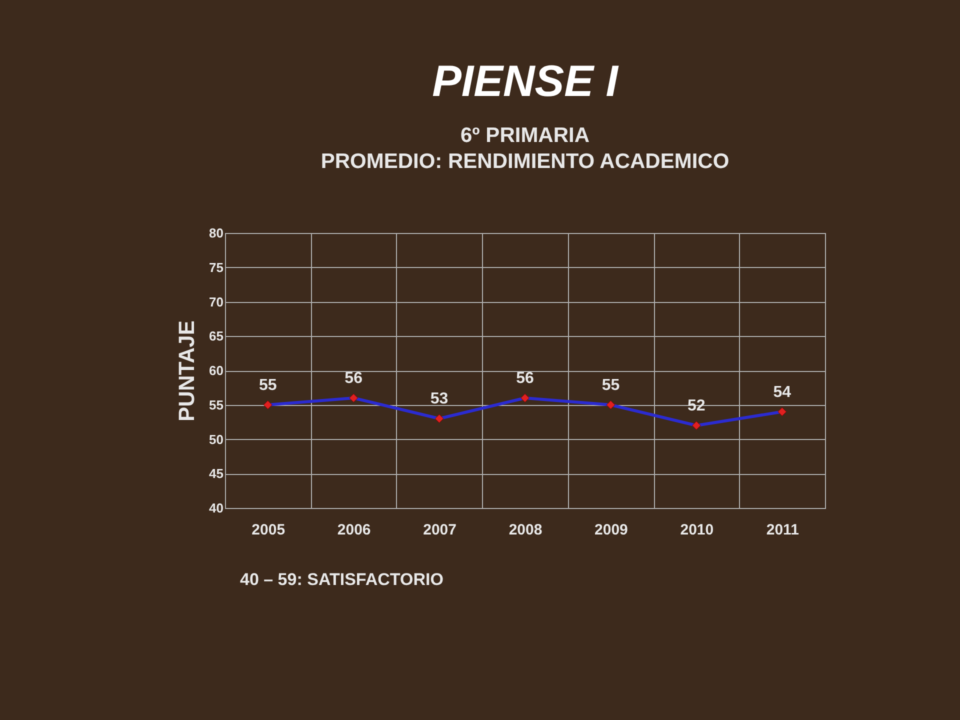 The image size is (960, 720). What do you see at coordinates (216, 404) in the screenshot?
I see `y-tick-label: 55` at bounding box center [216, 404].